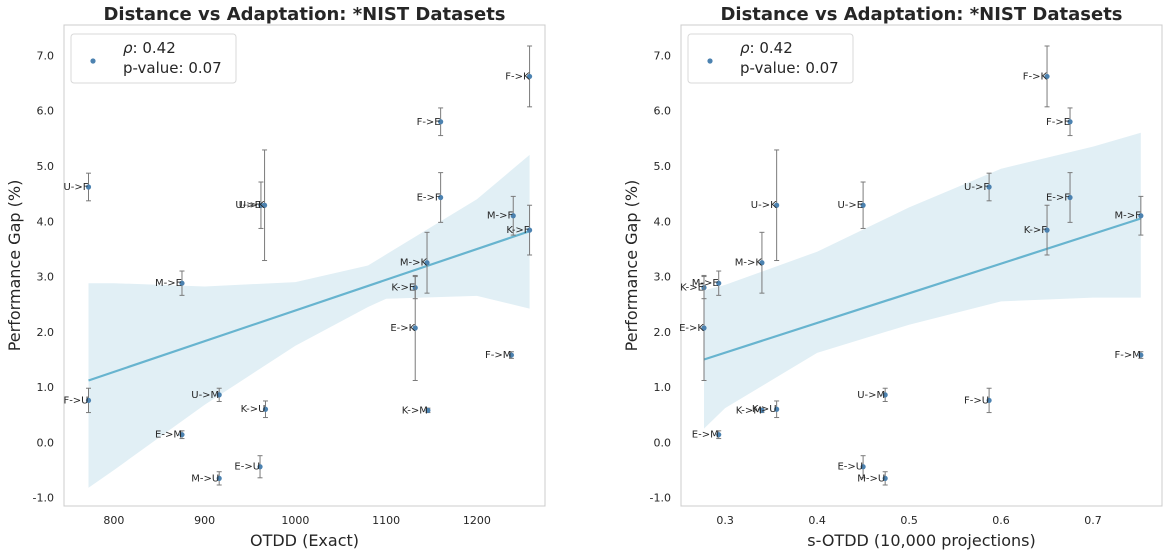  I want to click on point-label: F->E, so click(429, 122).